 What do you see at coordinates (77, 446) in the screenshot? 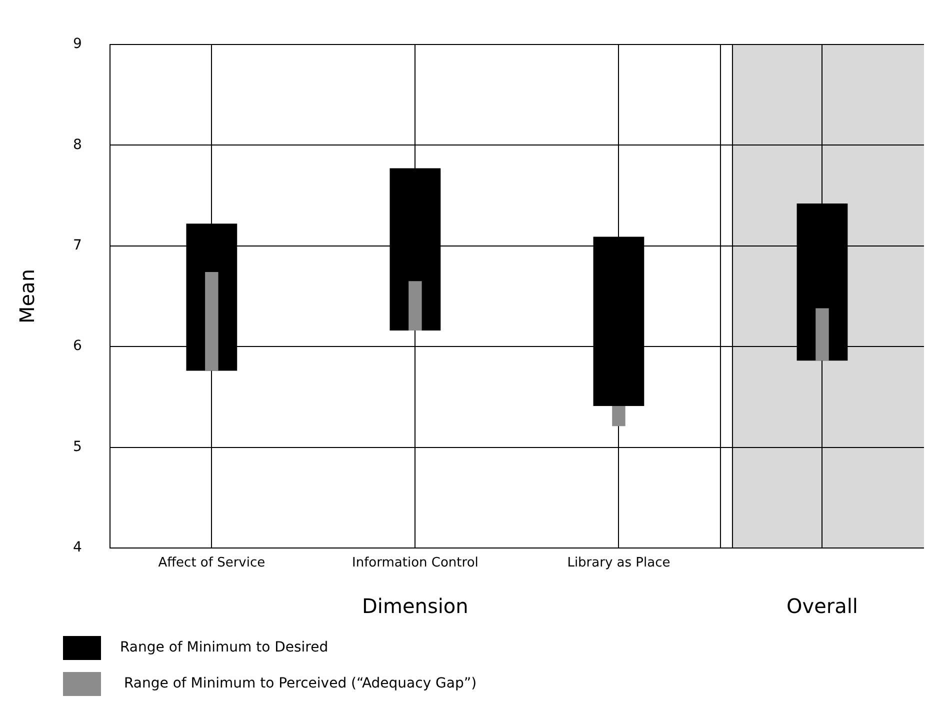
I see `y-tick-label: 5` at bounding box center [77, 446].